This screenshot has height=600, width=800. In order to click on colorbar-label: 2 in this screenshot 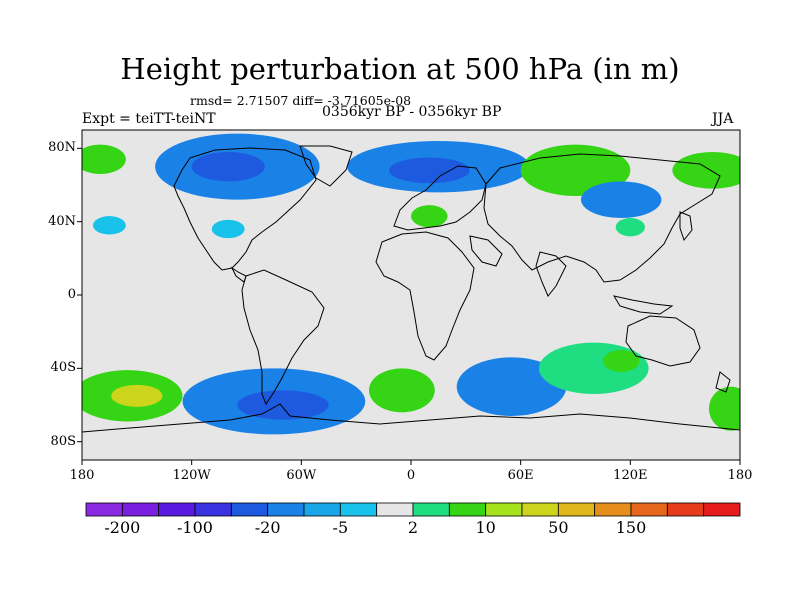, I will do `click(413, 527)`.